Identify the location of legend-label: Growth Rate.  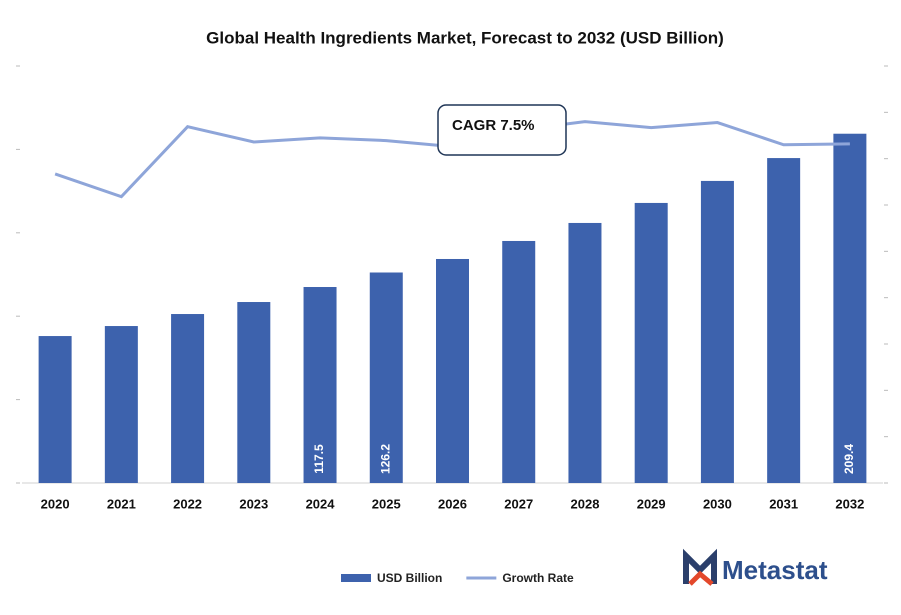
(538, 578).